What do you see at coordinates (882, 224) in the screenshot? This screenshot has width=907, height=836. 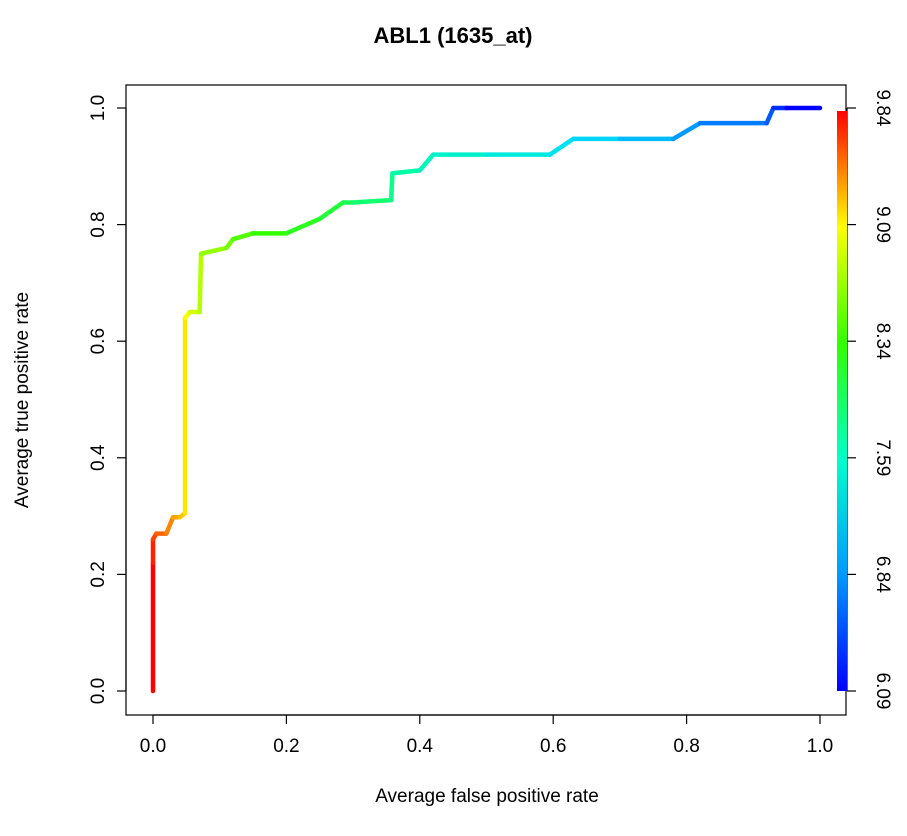 I see `colorbar-tick-label: 9.09` at bounding box center [882, 224].